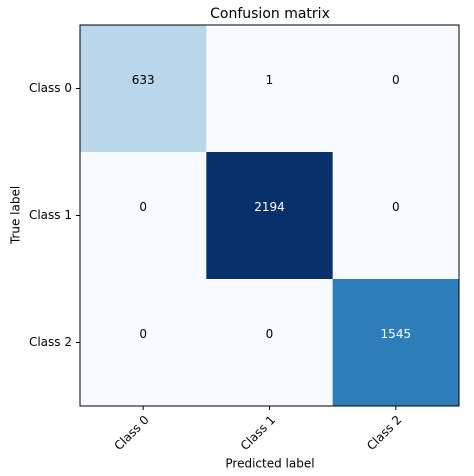 The width and height of the screenshot is (474, 476). What do you see at coordinates (396, 334) in the screenshot?
I see `cell-label: 1545` at bounding box center [396, 334].